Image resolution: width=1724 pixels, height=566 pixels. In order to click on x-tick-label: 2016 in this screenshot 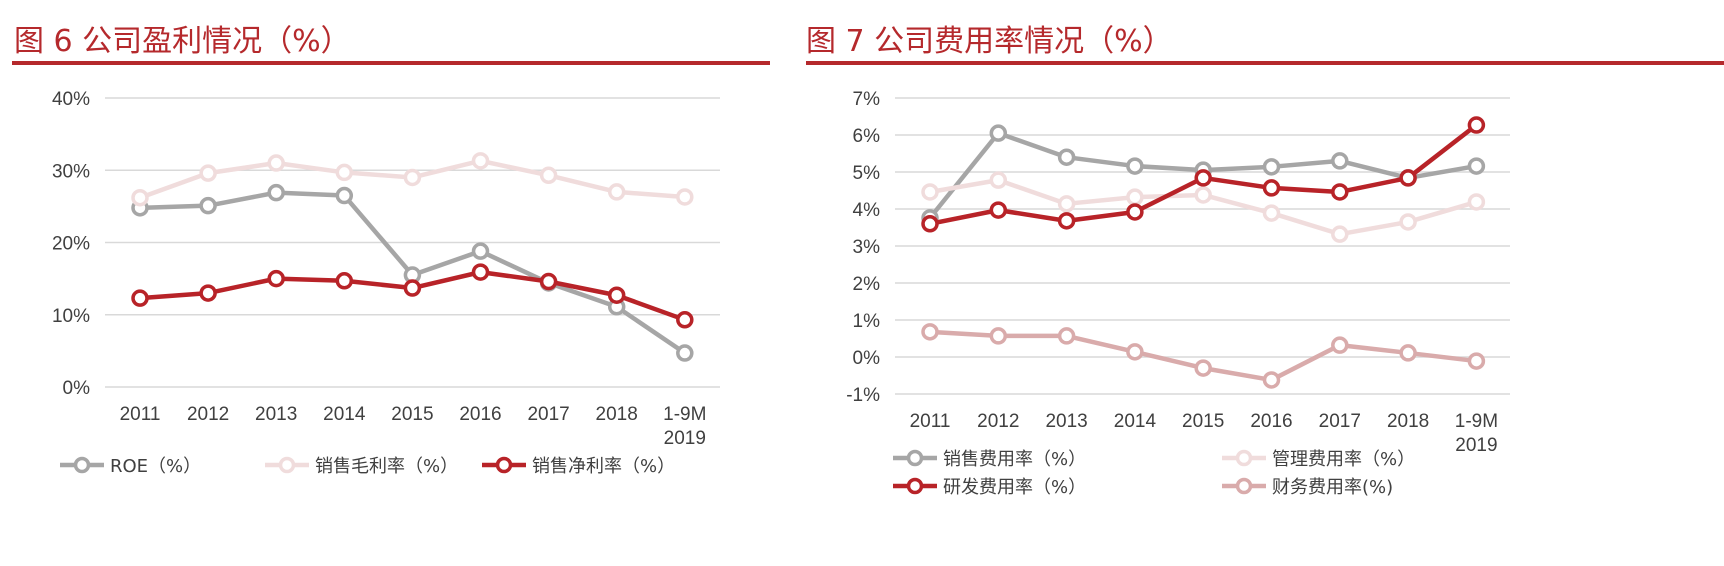, I will do `click(480, 414)`.